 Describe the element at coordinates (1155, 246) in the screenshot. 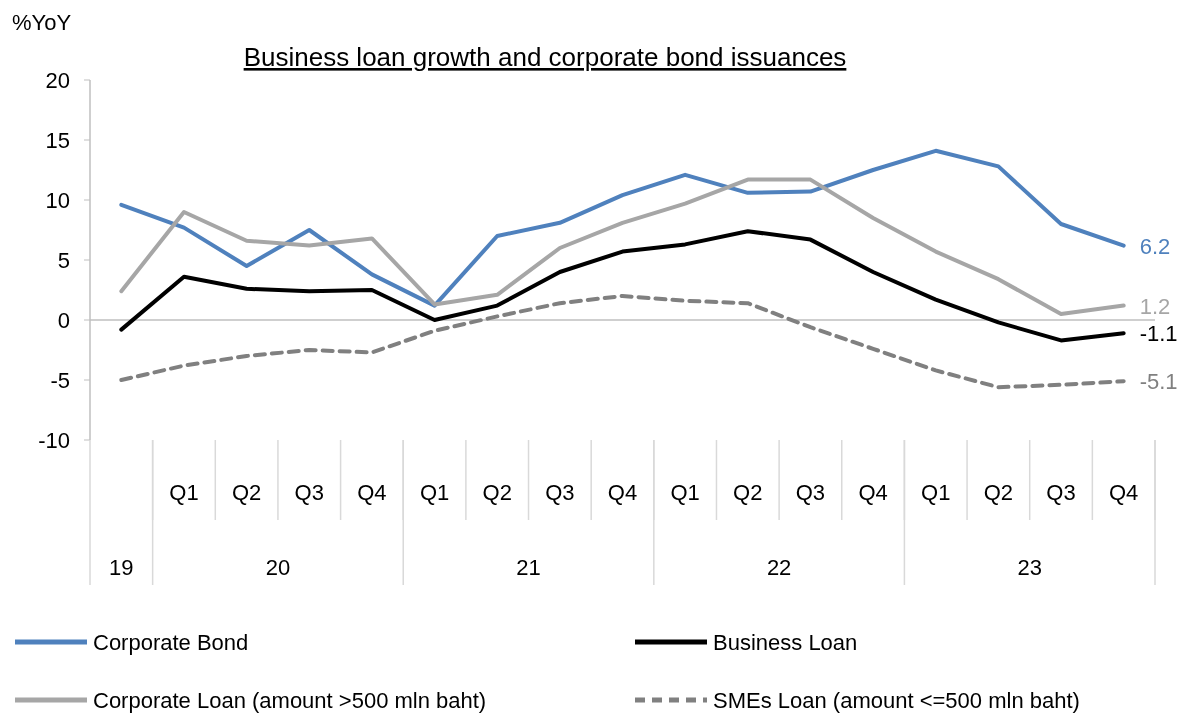

I see `data-label: 6.2` at that location.